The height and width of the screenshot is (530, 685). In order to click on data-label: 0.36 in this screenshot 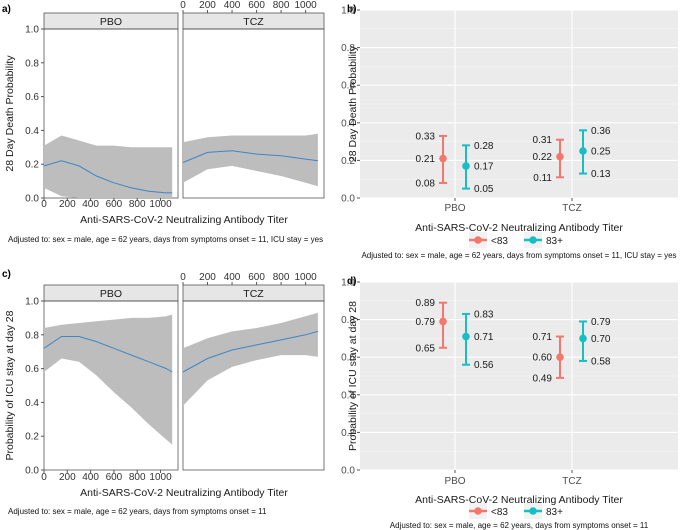, I will do `click(601, 131)`.